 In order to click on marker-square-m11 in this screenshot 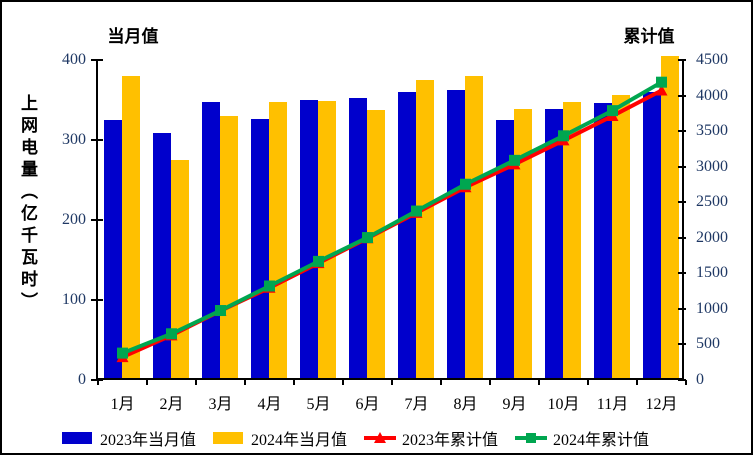, I will do `click(612, 111)`.